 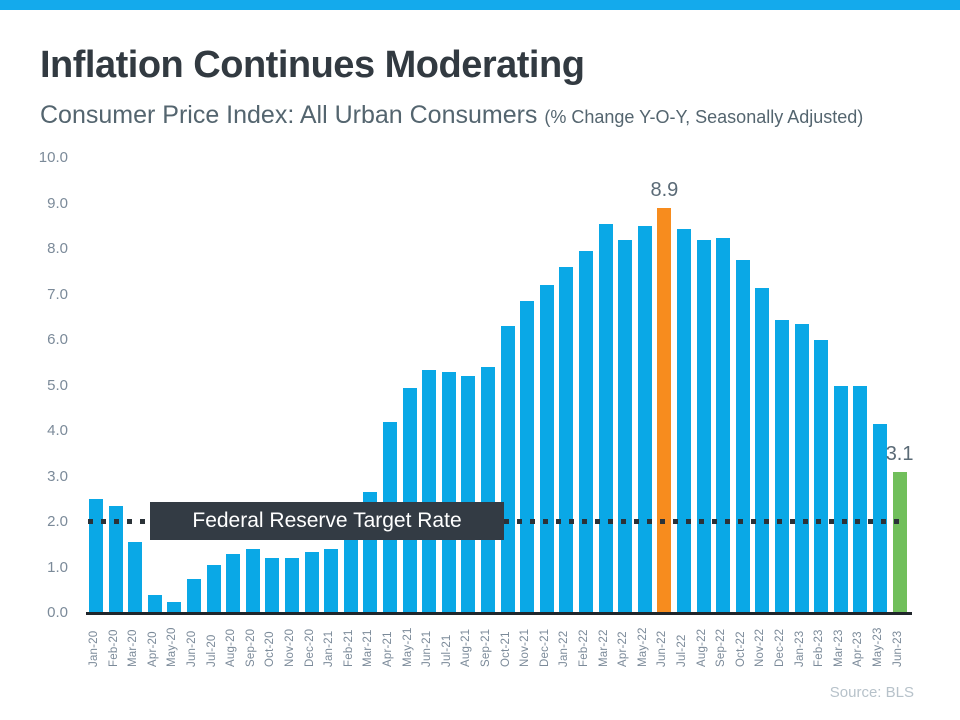 I want to click on x-axis-tick-label: Feb-20, so click(x=113, y=648).